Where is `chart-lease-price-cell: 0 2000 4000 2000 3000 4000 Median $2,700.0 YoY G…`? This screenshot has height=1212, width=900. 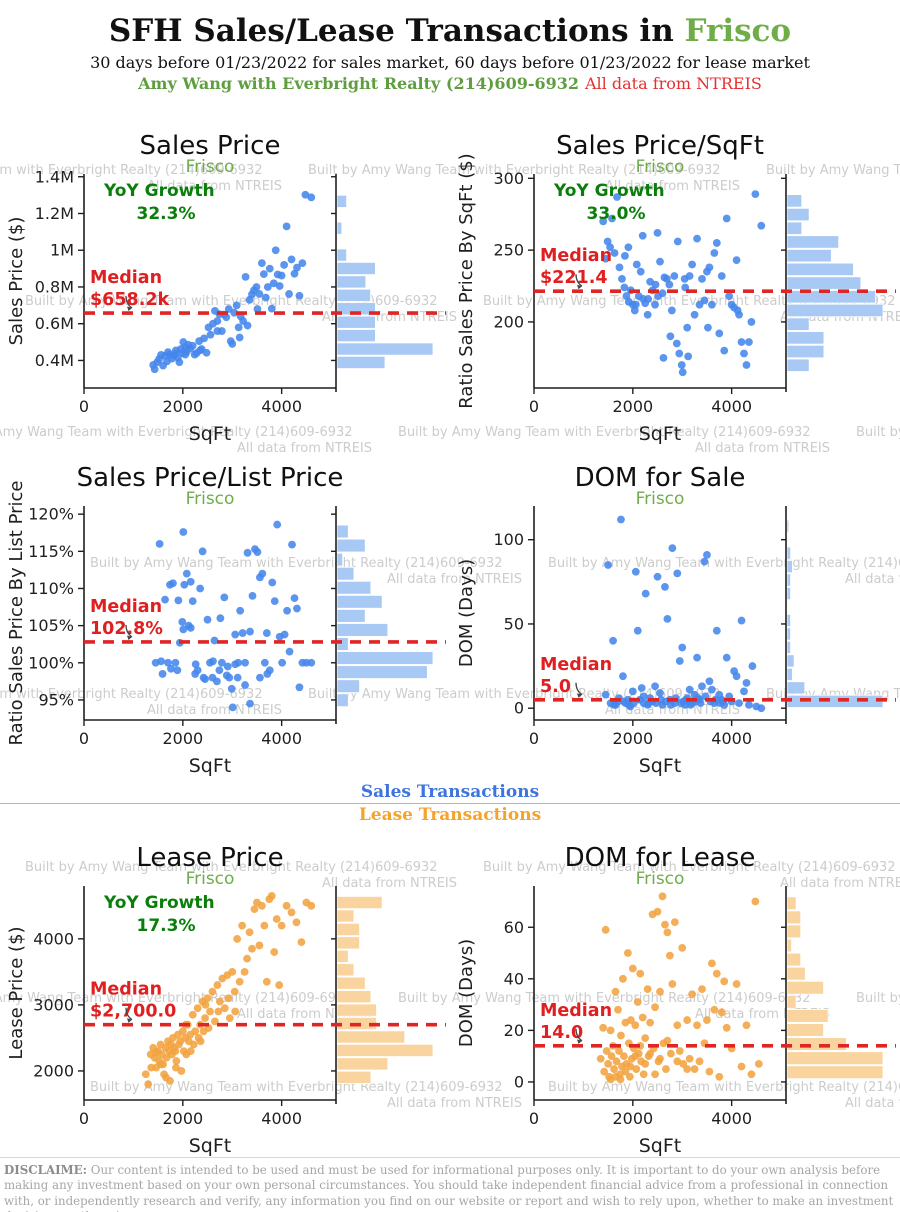 chart-lease-price-cell: 0 2000 4000 2000 3000 4000 Median $2,700.0 YoY G… is located at coordinates (225, 996).